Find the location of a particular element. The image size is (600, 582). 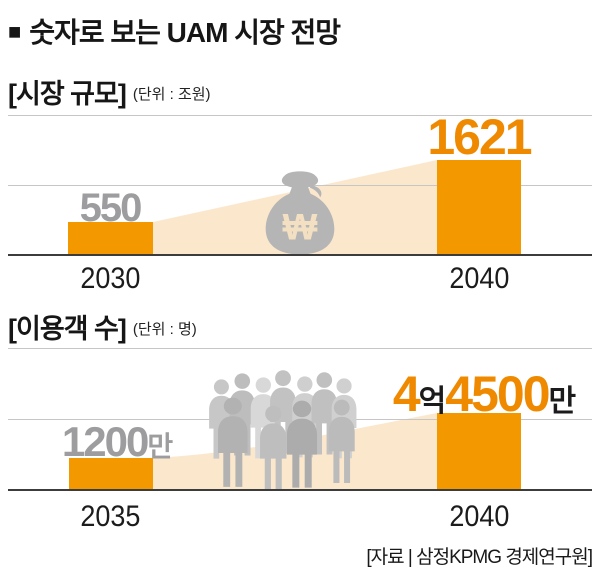

market-size-title: [시장 규모] is located at coordinates (67, 94).